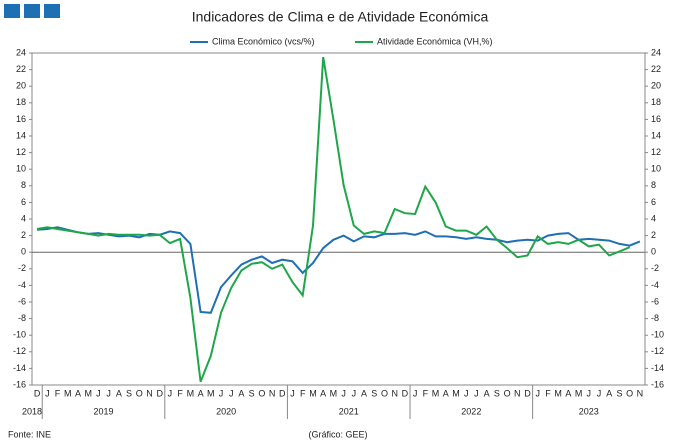 The image size is (679, 448). Describe the element at coordinates (29, 434) in the screenshot. I see `source: Fonte: INE` at that location.